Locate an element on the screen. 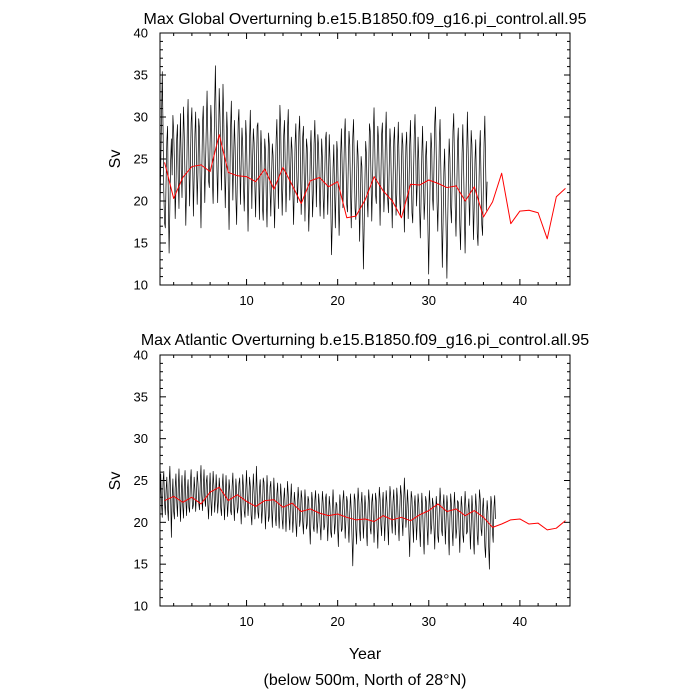 The image size is (700, 700). y-axis-label-atlantic: Sv is located at coordinates (115, 481).